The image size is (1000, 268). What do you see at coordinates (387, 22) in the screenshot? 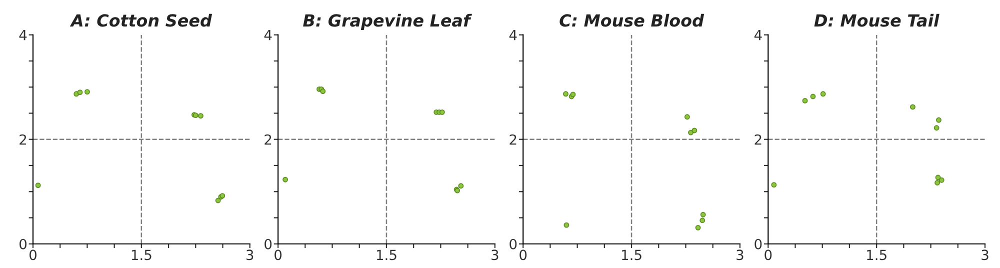
I see `chart-title: B: Grapevine Leaf` at bounding box center [387, 22].